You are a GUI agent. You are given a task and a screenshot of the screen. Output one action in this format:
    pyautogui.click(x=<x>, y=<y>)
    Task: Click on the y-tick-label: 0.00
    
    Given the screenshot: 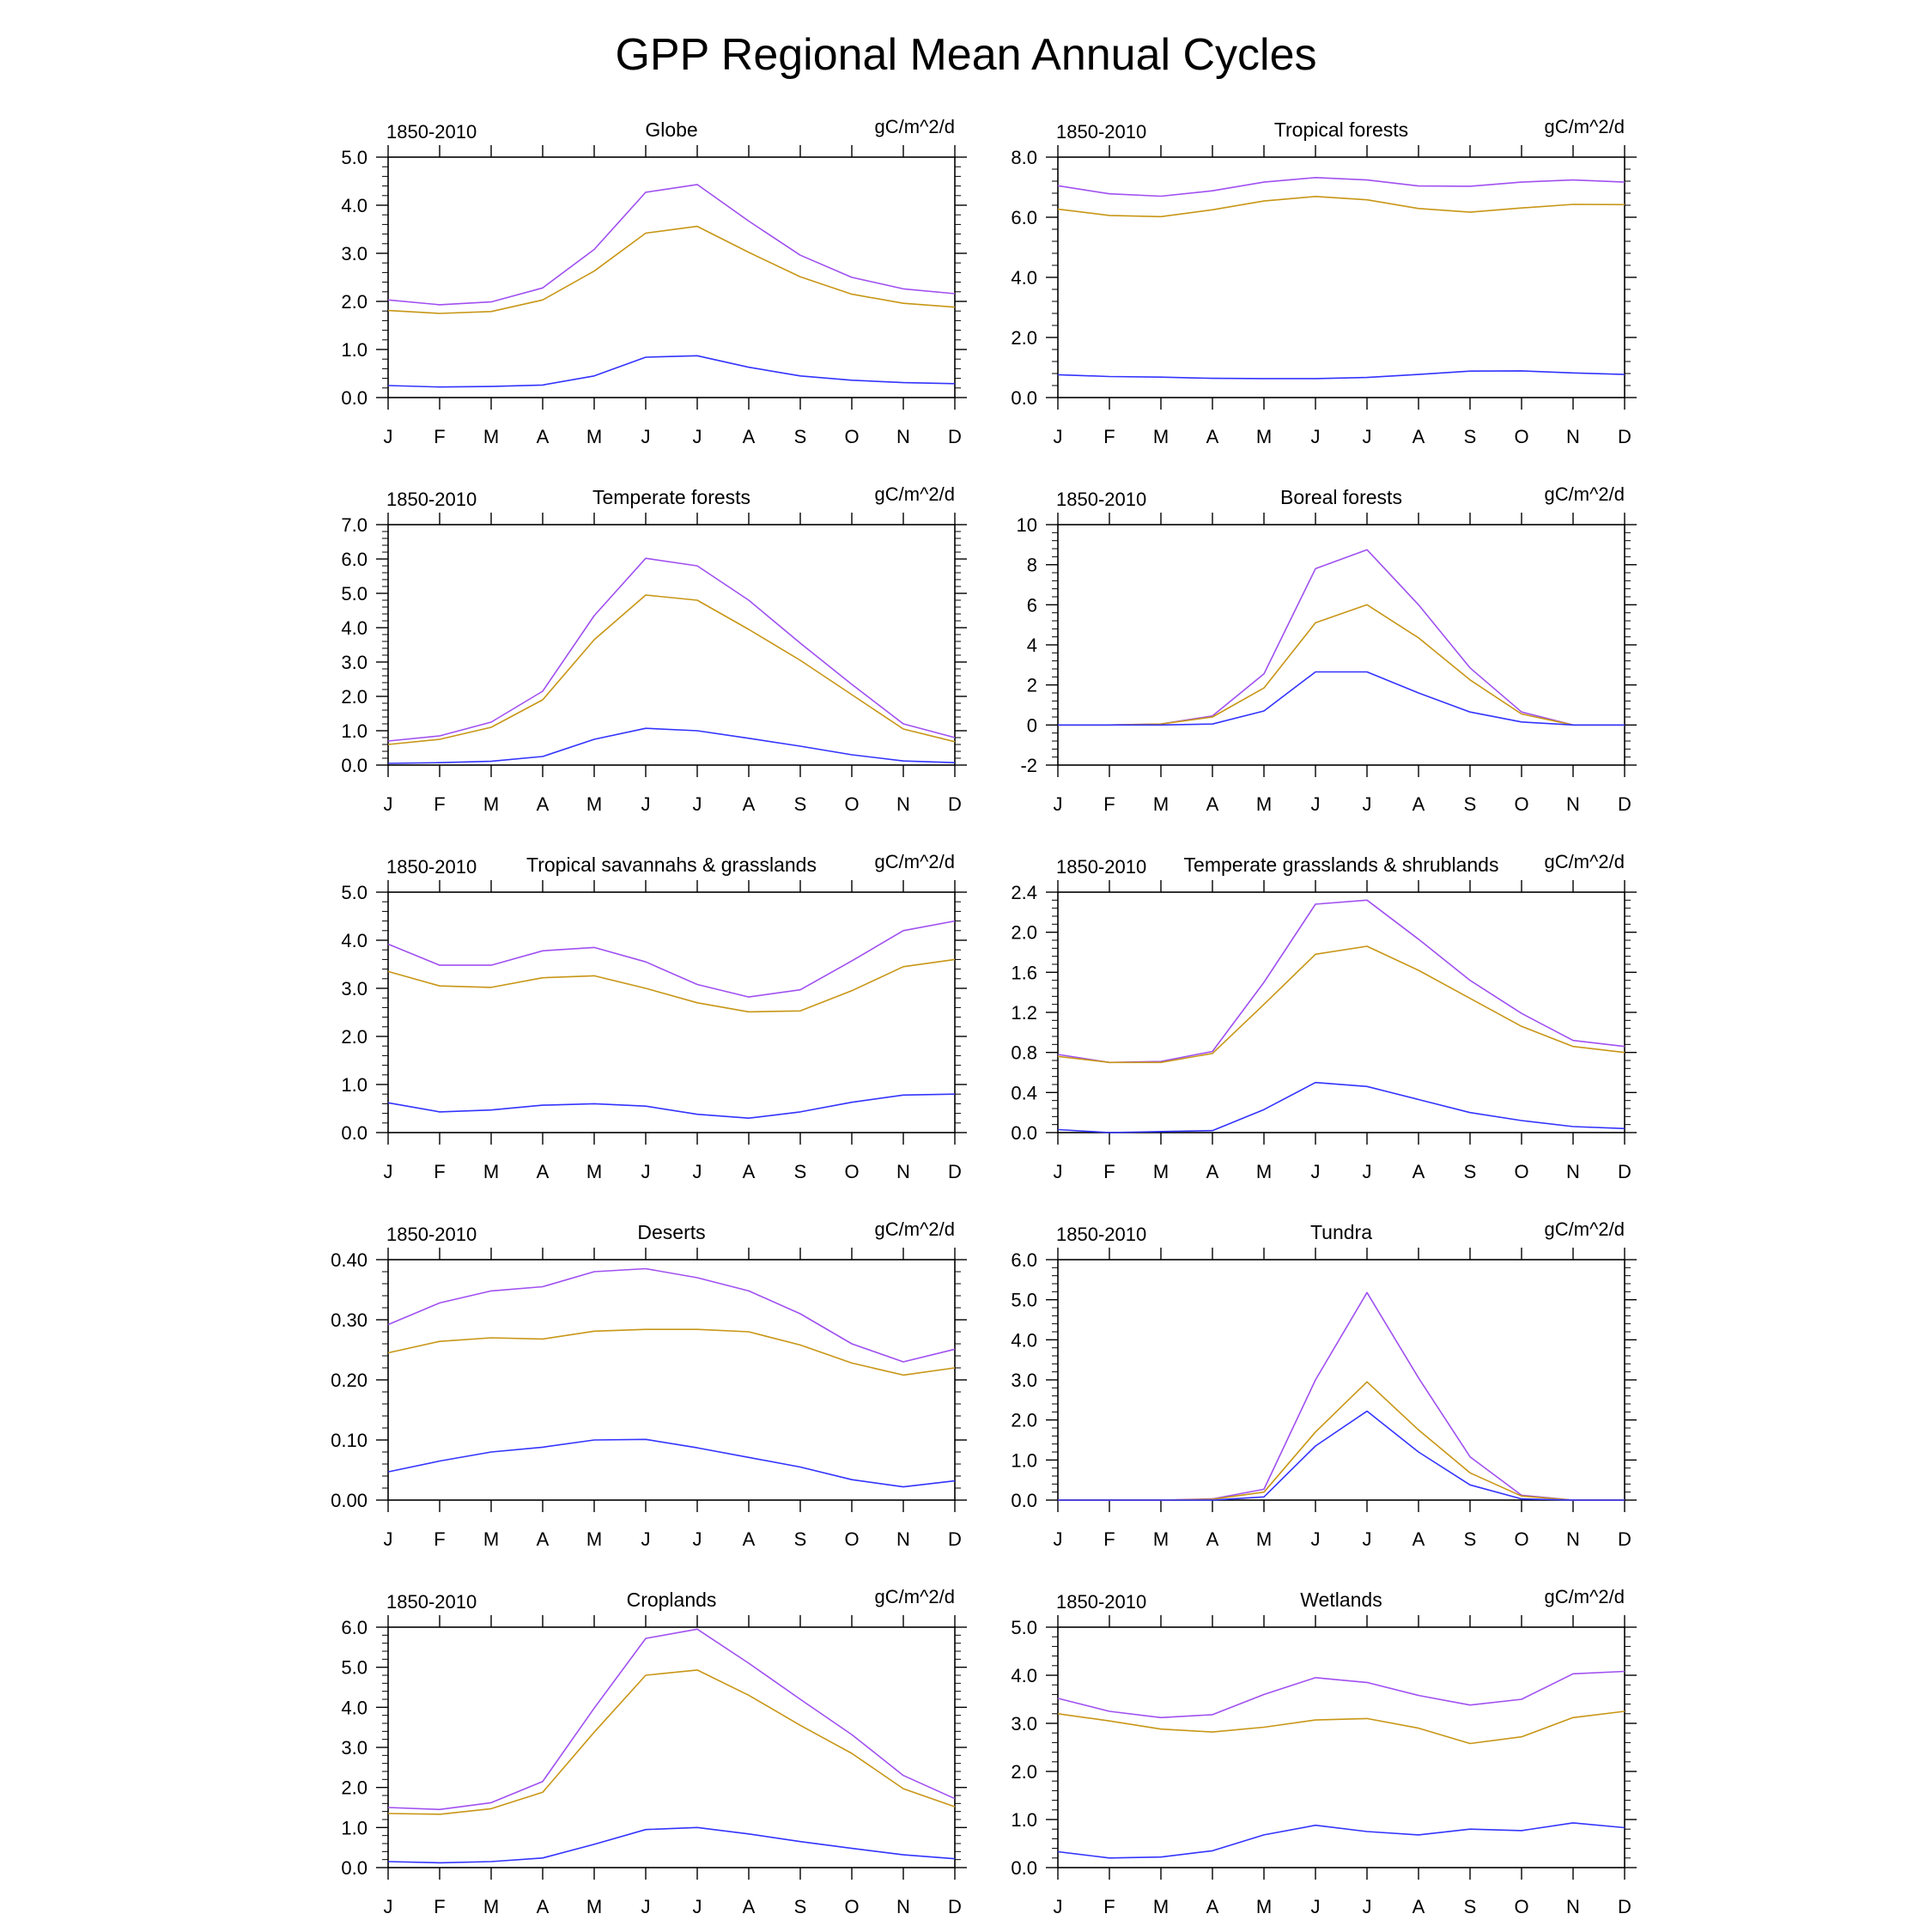 What is the action you would take?
    pyautogui.click(x=349, y=1500)
    